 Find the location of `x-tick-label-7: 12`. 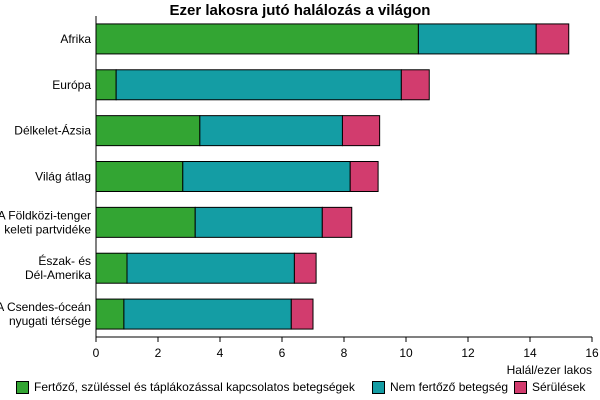

x-tick-label-7: 12 is located at coordinates (468, 353).